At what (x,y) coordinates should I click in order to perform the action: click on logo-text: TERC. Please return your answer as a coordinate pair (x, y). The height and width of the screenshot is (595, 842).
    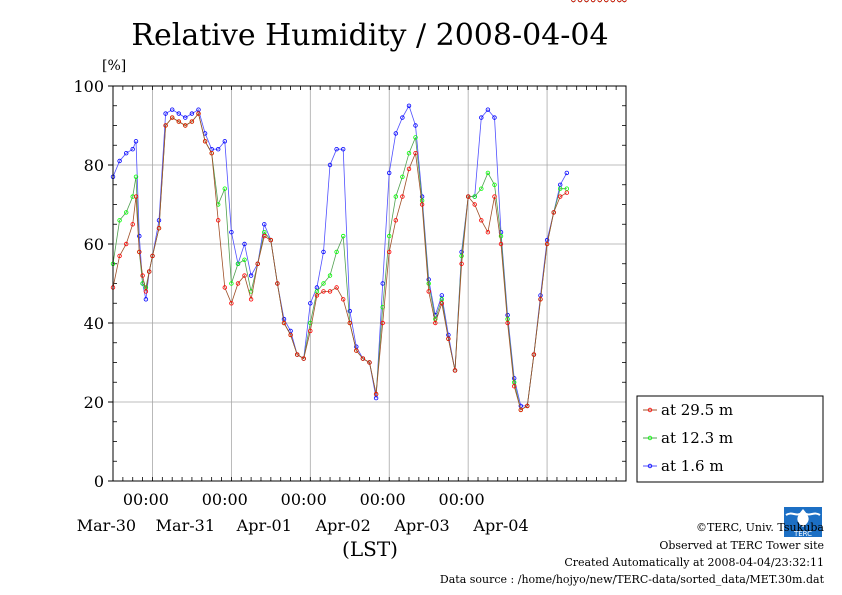
    Looking at the image, I should click on (802, 534).